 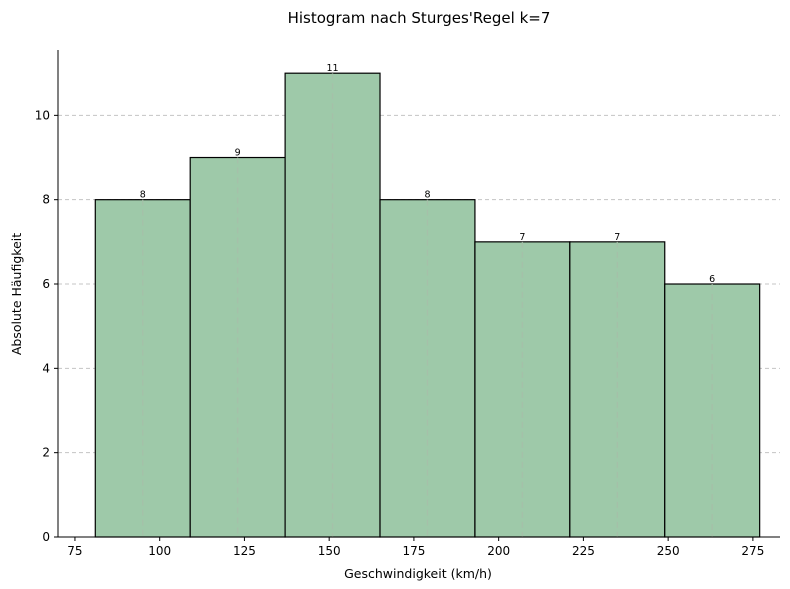 I want to click on bar-label-5: 7, so click(x=617, y=237).